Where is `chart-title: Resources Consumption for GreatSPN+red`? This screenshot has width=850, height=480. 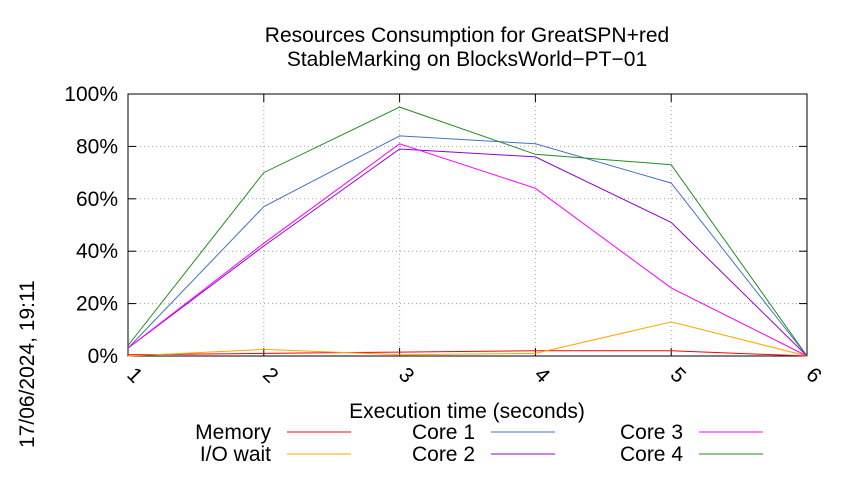
chart-title: Resources Consumption for GreatSPN+red is located at coordinates (467, 35).